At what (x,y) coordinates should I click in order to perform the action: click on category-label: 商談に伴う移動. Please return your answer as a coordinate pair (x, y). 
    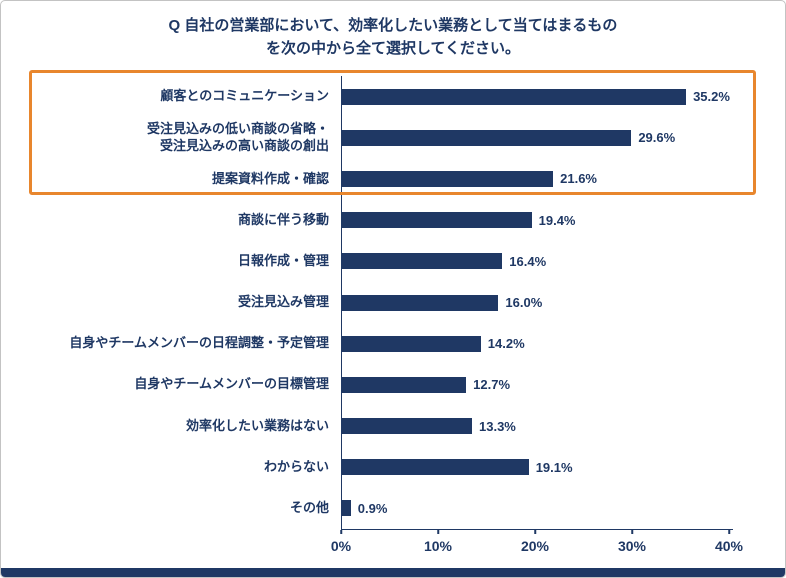
    Looking at the image, I should click on (283, 219).